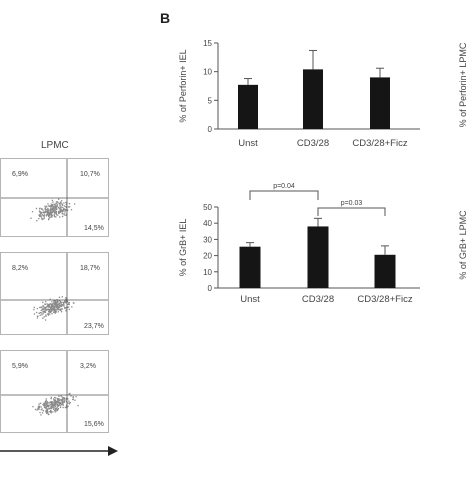  What do you see at coordinates (384, 299) in the screenshot?
I see `category-label: CD3/28+Ficz` at bounding box center [384, 299].